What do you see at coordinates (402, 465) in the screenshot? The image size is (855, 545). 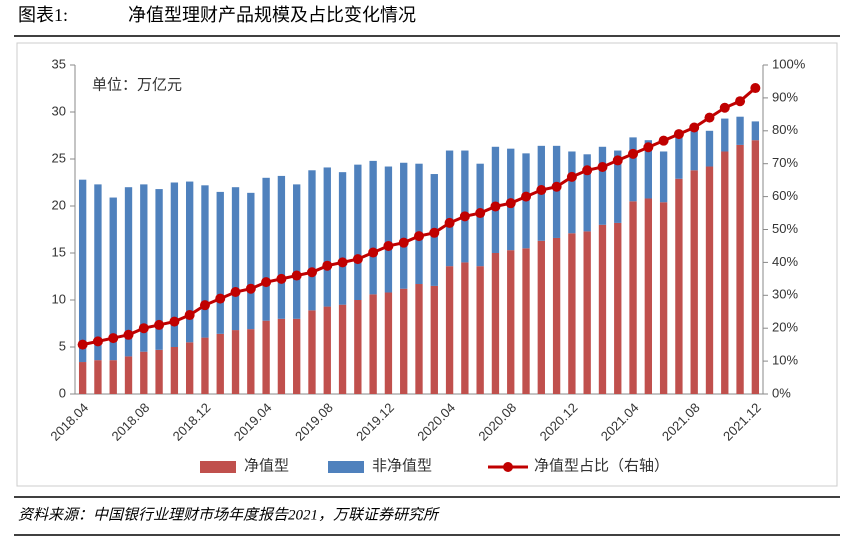 I see `legend-label: 非净值型` at bounding box center [402, 465].